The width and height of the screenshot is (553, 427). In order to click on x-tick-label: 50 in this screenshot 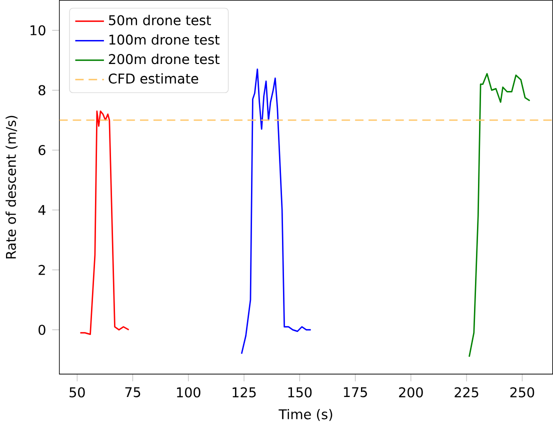, I will do `click(77, 392)`.